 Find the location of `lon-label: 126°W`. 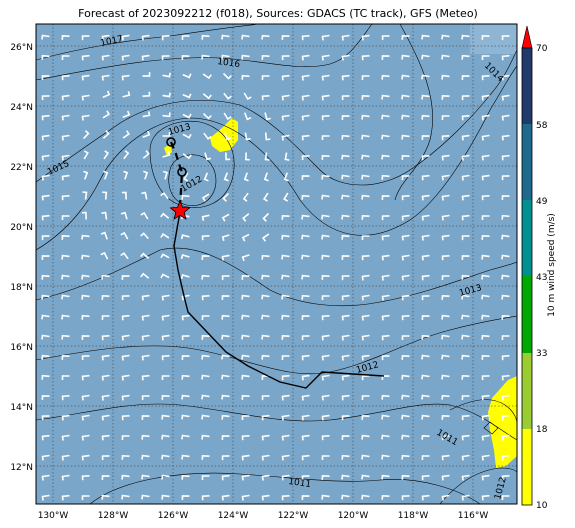

lon-label: 126°W is located at coordinates (173, 516).